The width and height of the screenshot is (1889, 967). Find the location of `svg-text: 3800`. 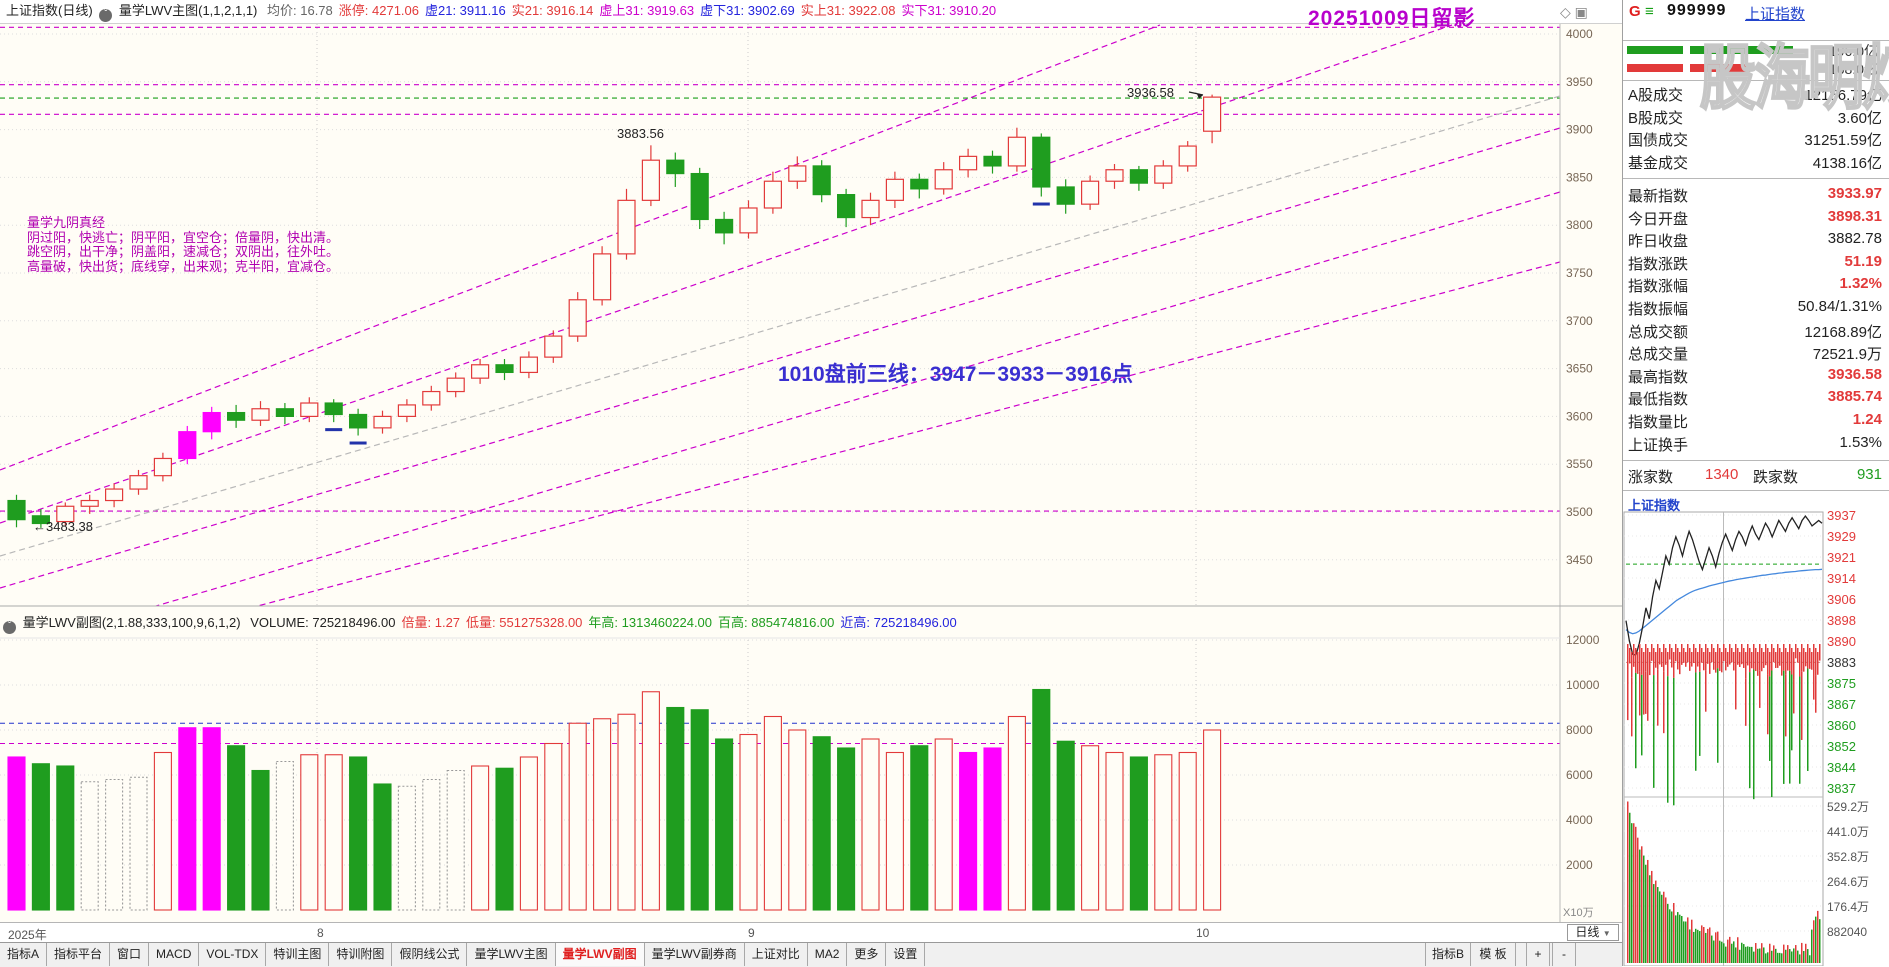

svg-text: 3800 is located at coordinates (1579, 225).